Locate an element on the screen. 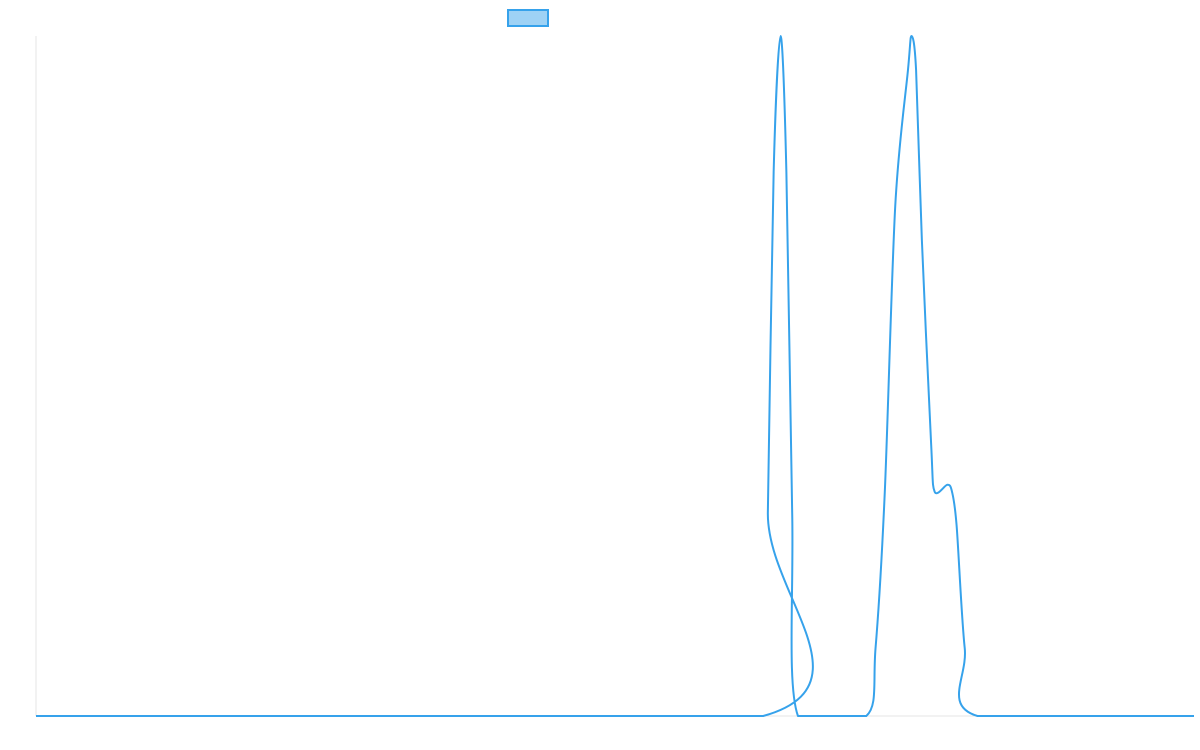 The height and width of the screenshot is (750, 1200). legend-swatch is located at coordinates (528, 18).